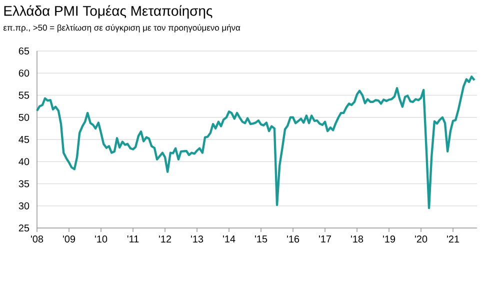 This screenshot has height=297, width=482. What do you see at coordinates (101, 239) in the screenshot?
I see `x-tick-label: '10` at bounding box center [101, 239].